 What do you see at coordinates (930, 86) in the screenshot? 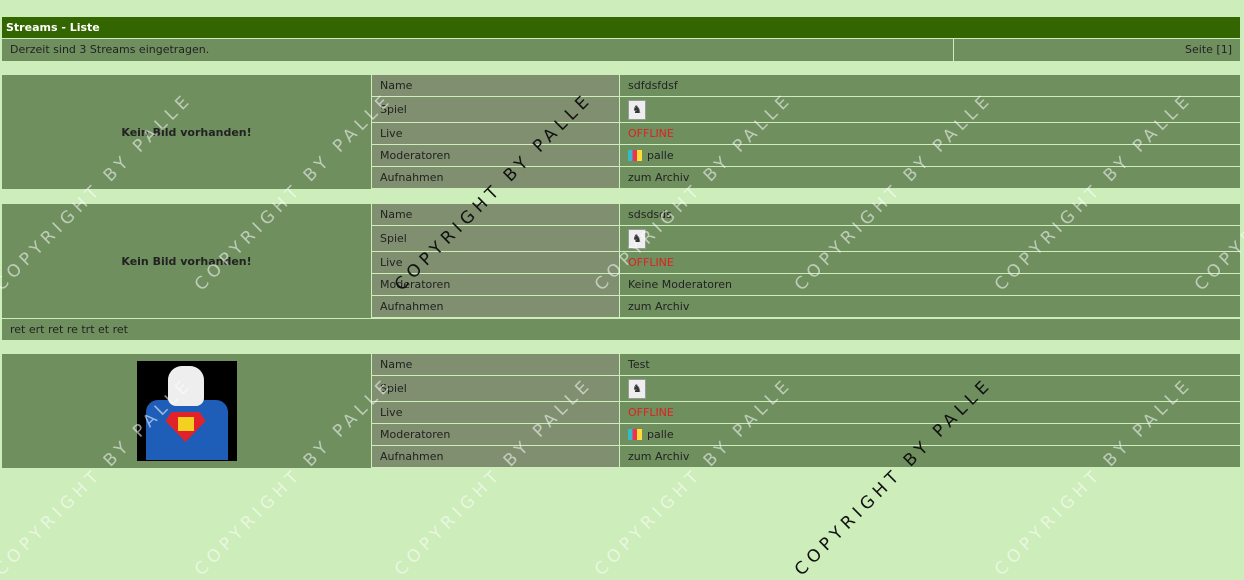
I see `stream-name: sdfdsfdsf` at bounding box center [930, 86].